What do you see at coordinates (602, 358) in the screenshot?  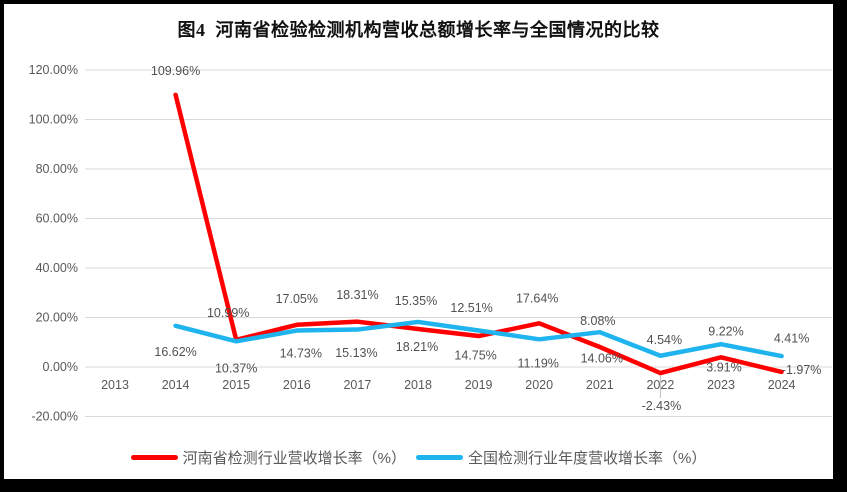 I see `svg-text: 14.06%` at bounding box center [602, 358].